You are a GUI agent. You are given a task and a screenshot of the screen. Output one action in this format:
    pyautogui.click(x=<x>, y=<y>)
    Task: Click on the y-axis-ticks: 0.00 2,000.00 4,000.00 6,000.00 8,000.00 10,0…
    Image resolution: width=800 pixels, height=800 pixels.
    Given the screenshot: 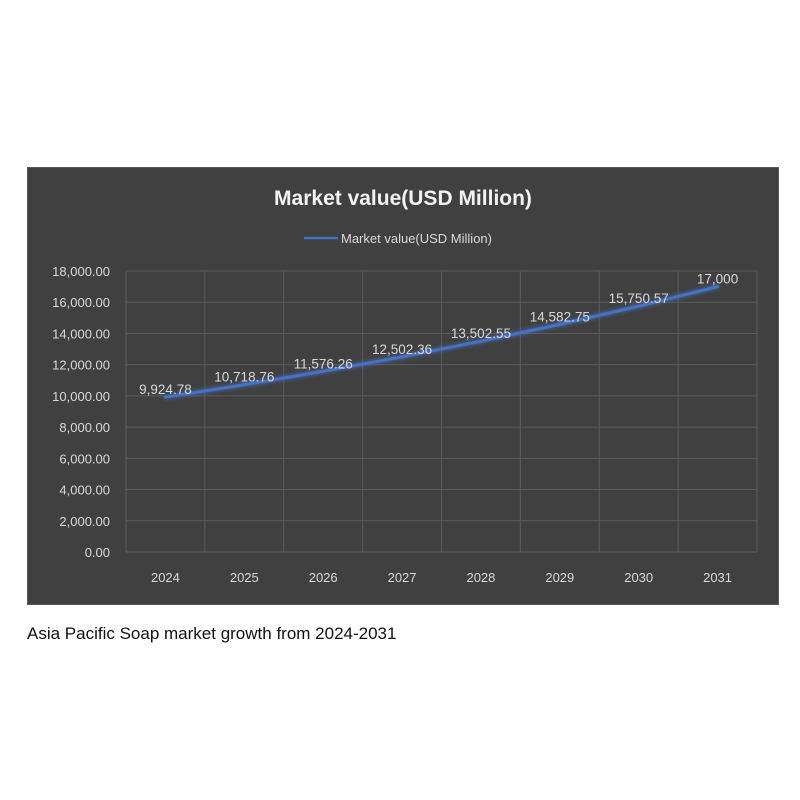 What is the action you would take?
    pyautogui.click(x=81, y=412)
    